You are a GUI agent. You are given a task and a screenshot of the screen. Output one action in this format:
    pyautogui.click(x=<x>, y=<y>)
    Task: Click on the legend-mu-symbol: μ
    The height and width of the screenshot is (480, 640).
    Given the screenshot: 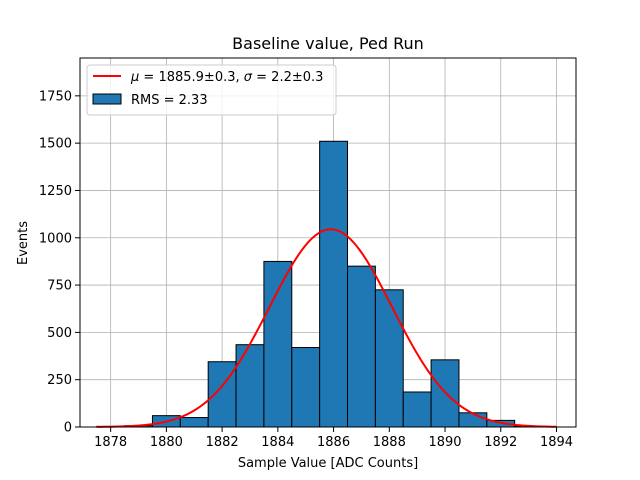 What is the action you would take?
    pyautogui.click(x=134, y=77)
    